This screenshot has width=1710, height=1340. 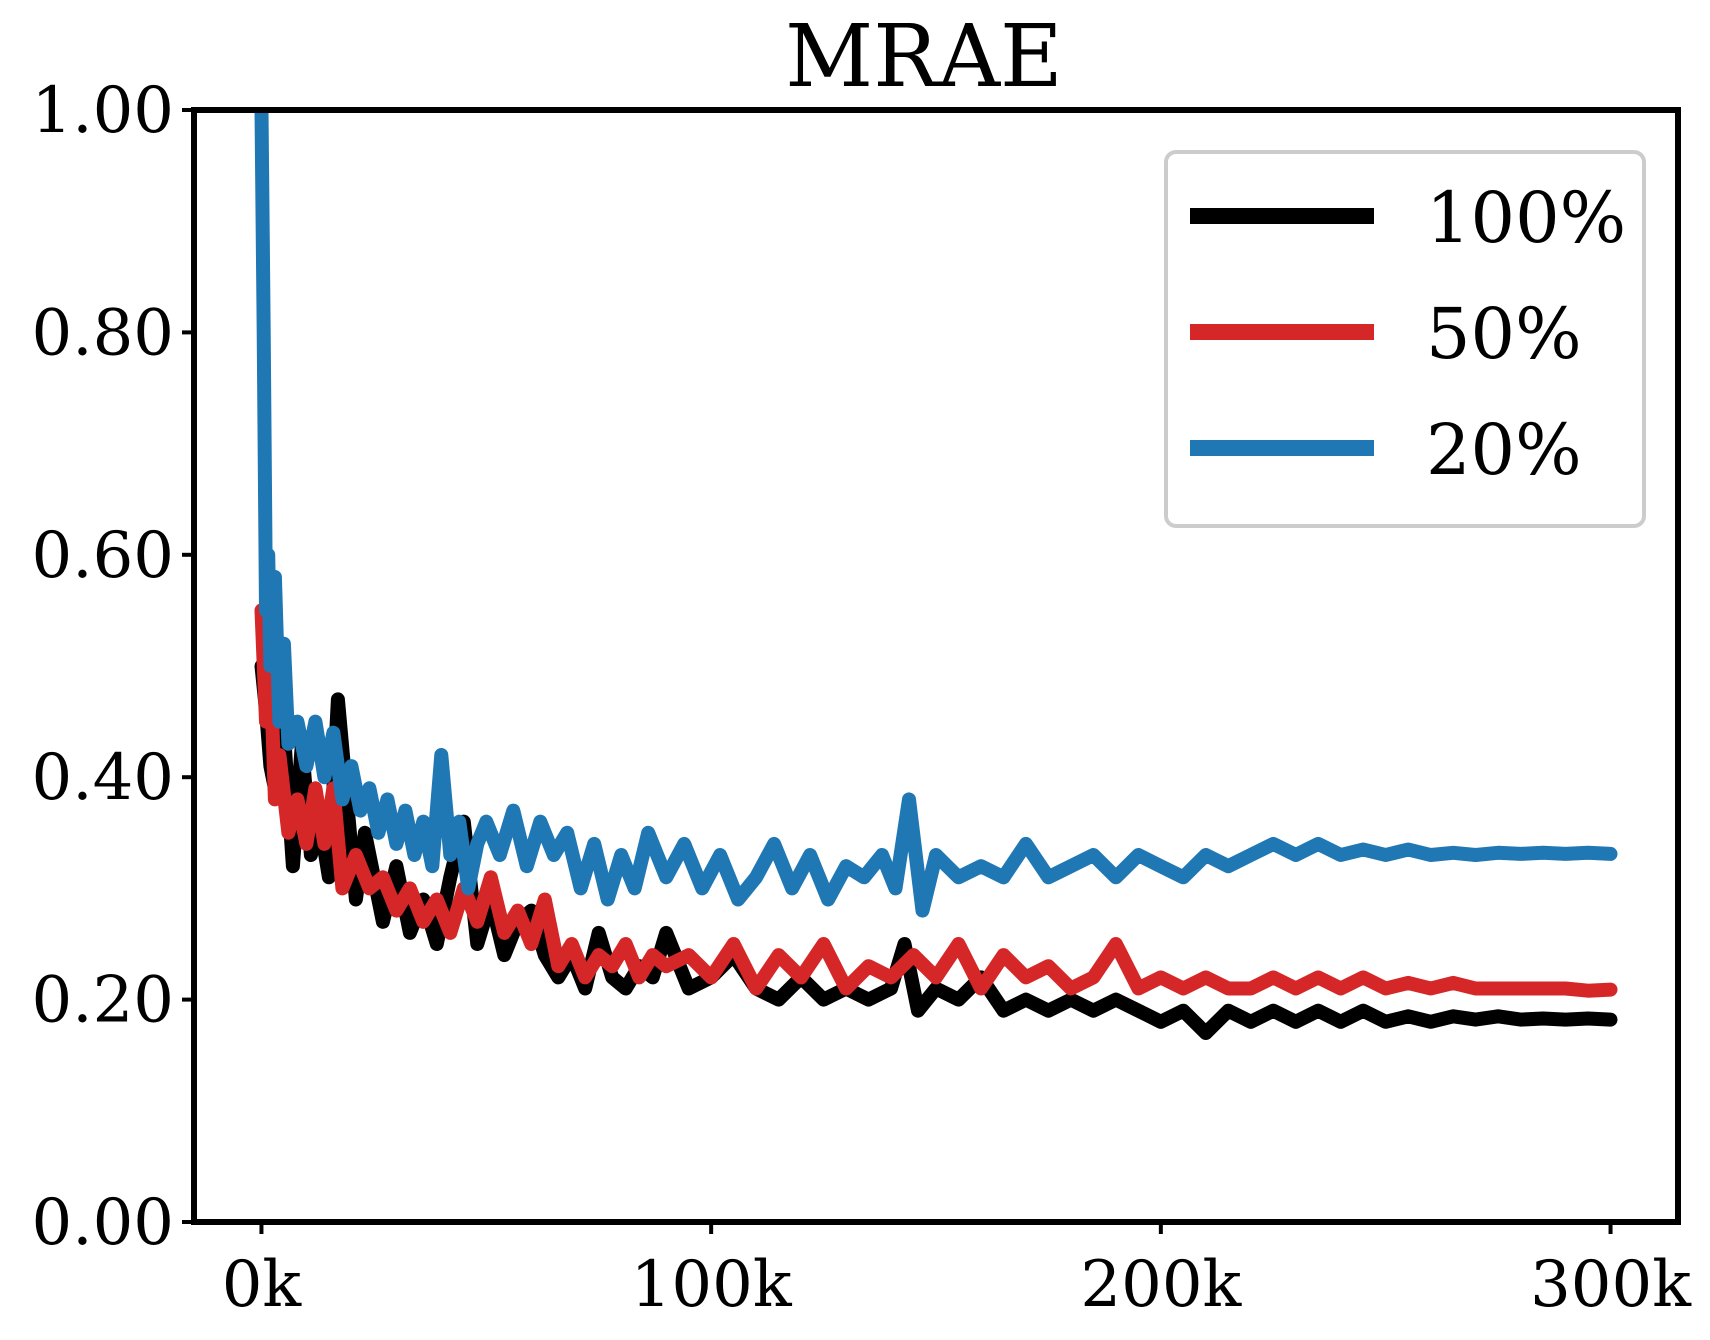 I want to click on y-tick-label-2: 0.40, so click(x=103, y=778).